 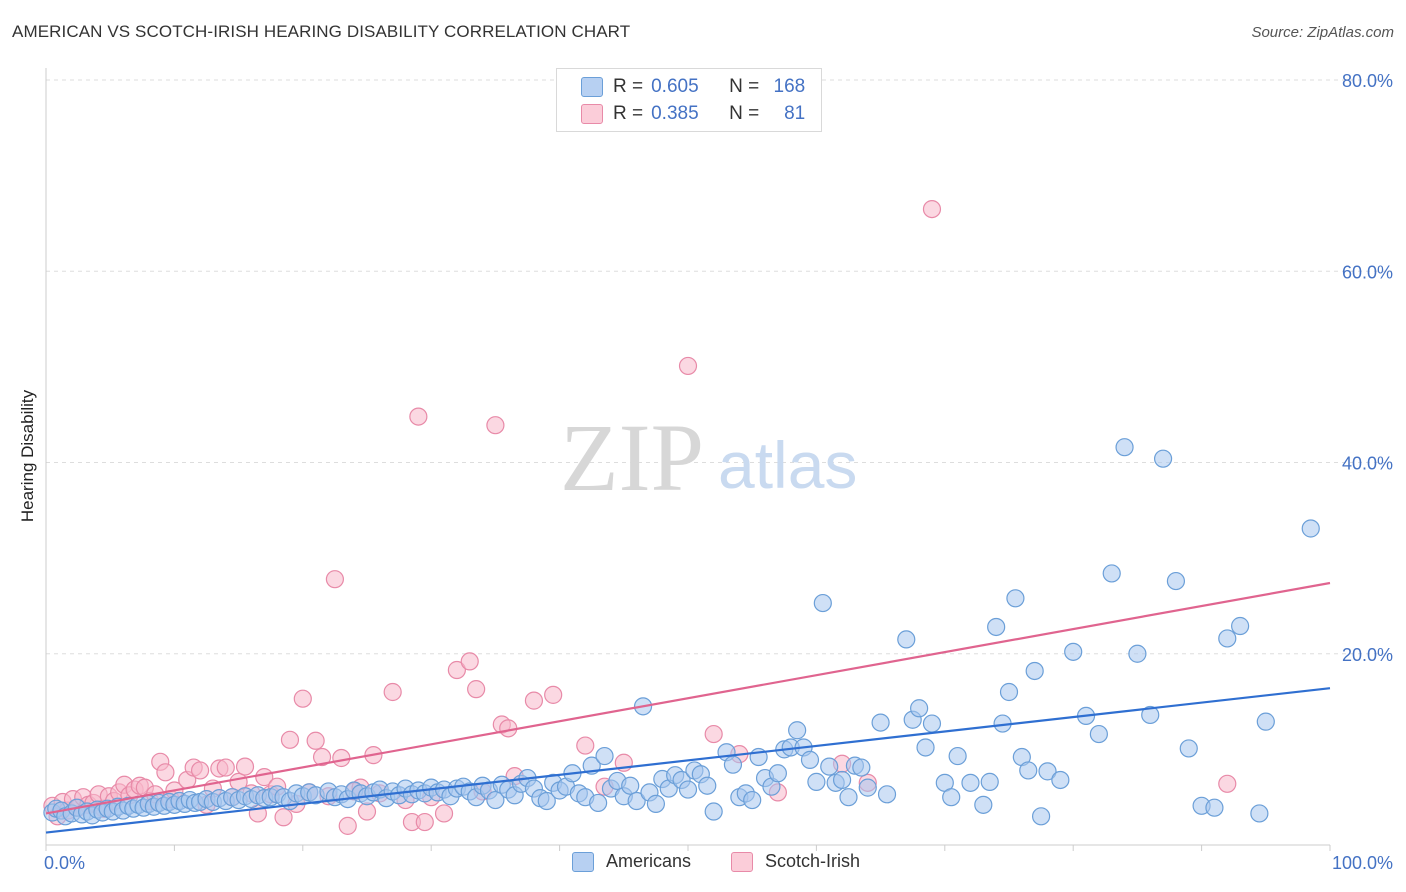 I want to click on watermark-zip: ZIP, so click(x=632, y=457).